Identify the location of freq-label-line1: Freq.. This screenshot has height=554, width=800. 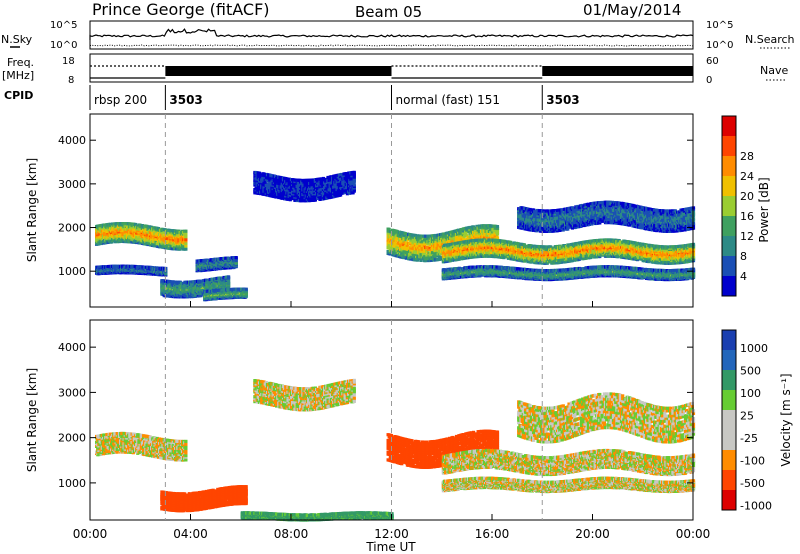
(20, 62).